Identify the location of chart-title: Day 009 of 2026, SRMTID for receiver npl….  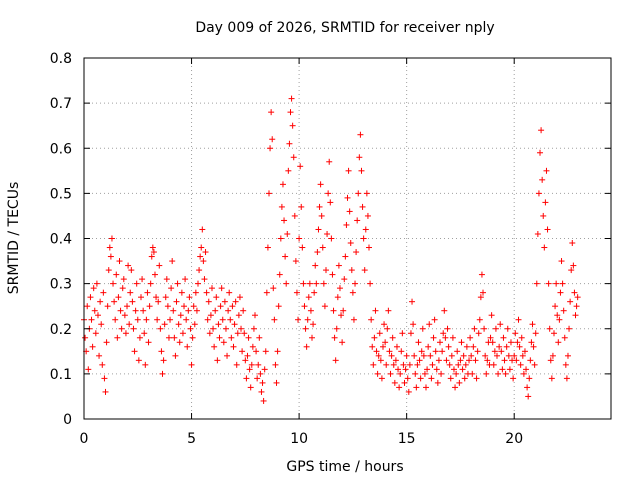
(344, 28).